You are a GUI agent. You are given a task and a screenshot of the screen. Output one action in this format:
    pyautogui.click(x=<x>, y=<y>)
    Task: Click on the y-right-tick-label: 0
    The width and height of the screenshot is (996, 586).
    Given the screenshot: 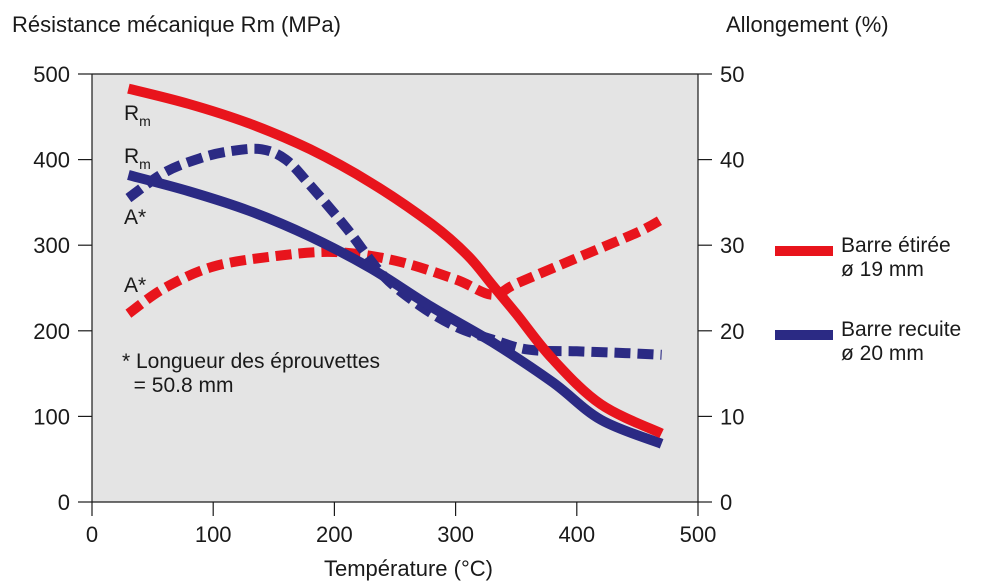 What is the action you would take?
    pyautogui.click(x=726, y=502)
    